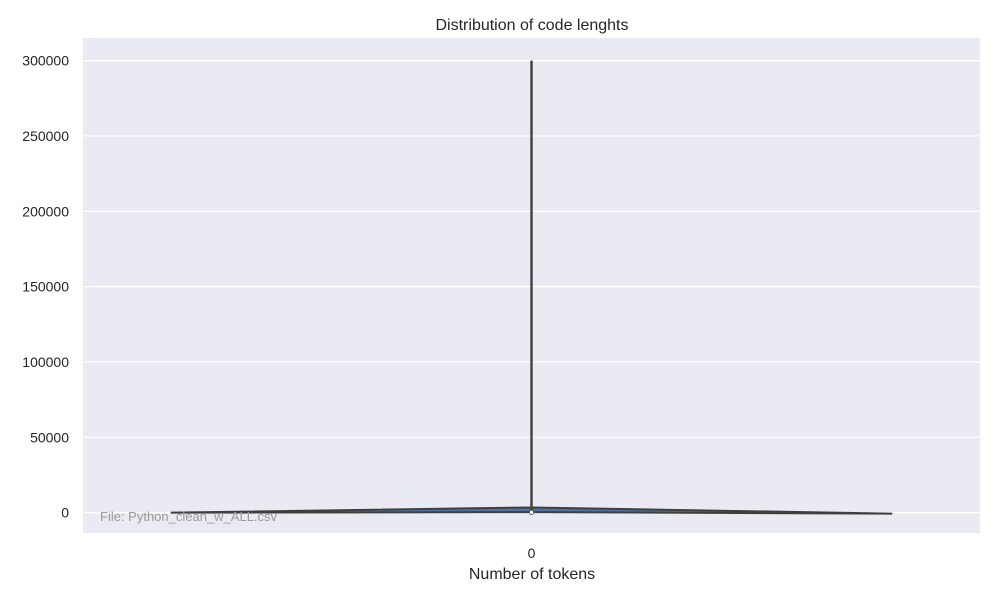 The image size is (1000, 600). What do you see at coordinates (45, 362) in the screenshot?
I see `y-tick-label-100000: 100000` at bounding box center [45, 362].